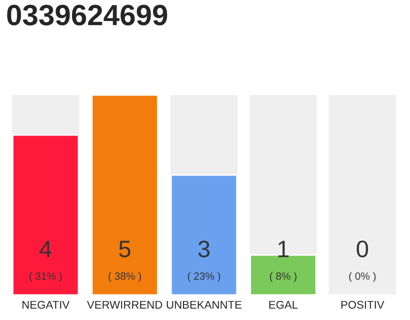 The width and height of the screenshot is (410, 320). What do you see at coordinates (283, 304) in the screenshot?
I see `x-tick-label: EGAL` at bounding box center [283, 304].